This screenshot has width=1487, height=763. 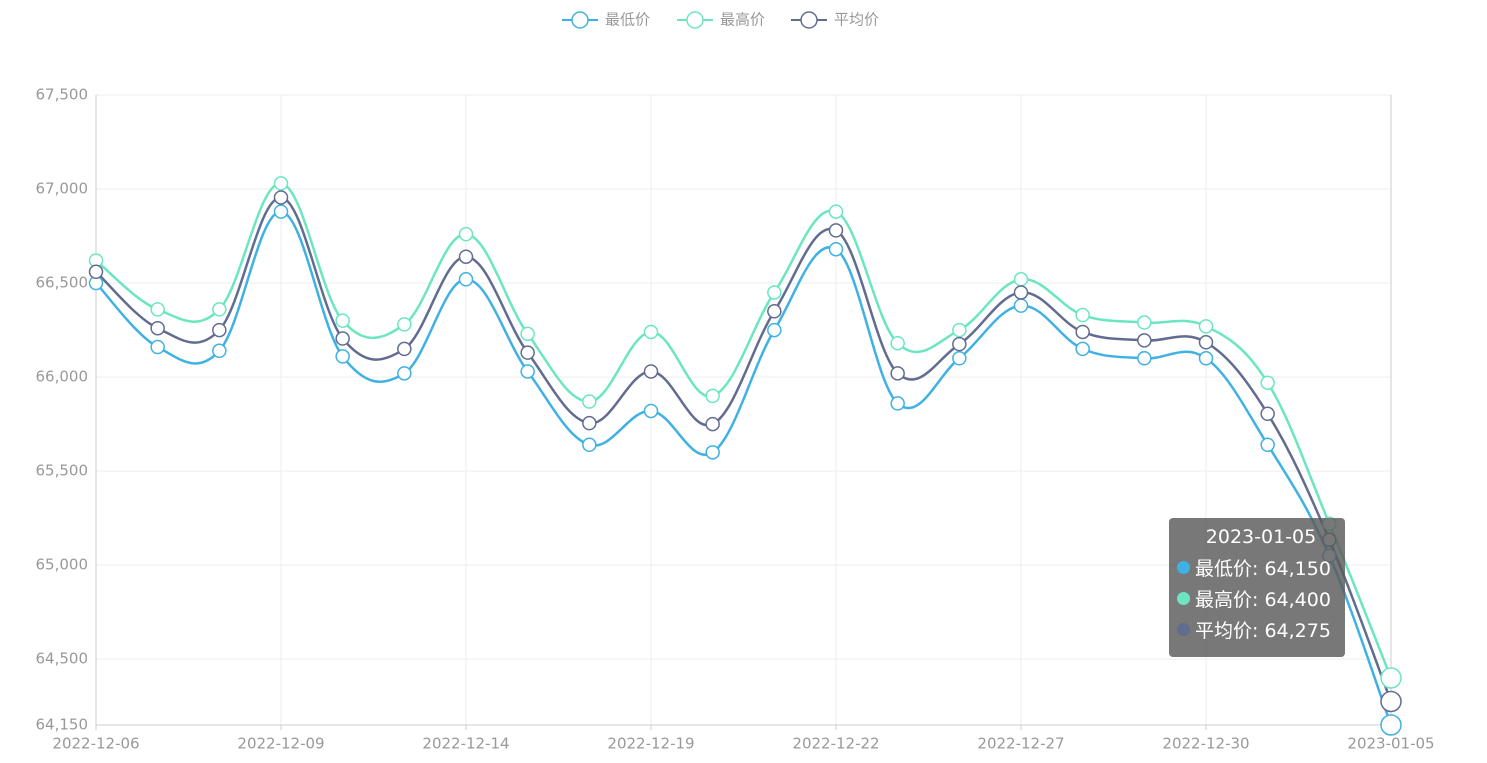 I want to click on y-tick-label: 64,500, so click(x=62, y=659).